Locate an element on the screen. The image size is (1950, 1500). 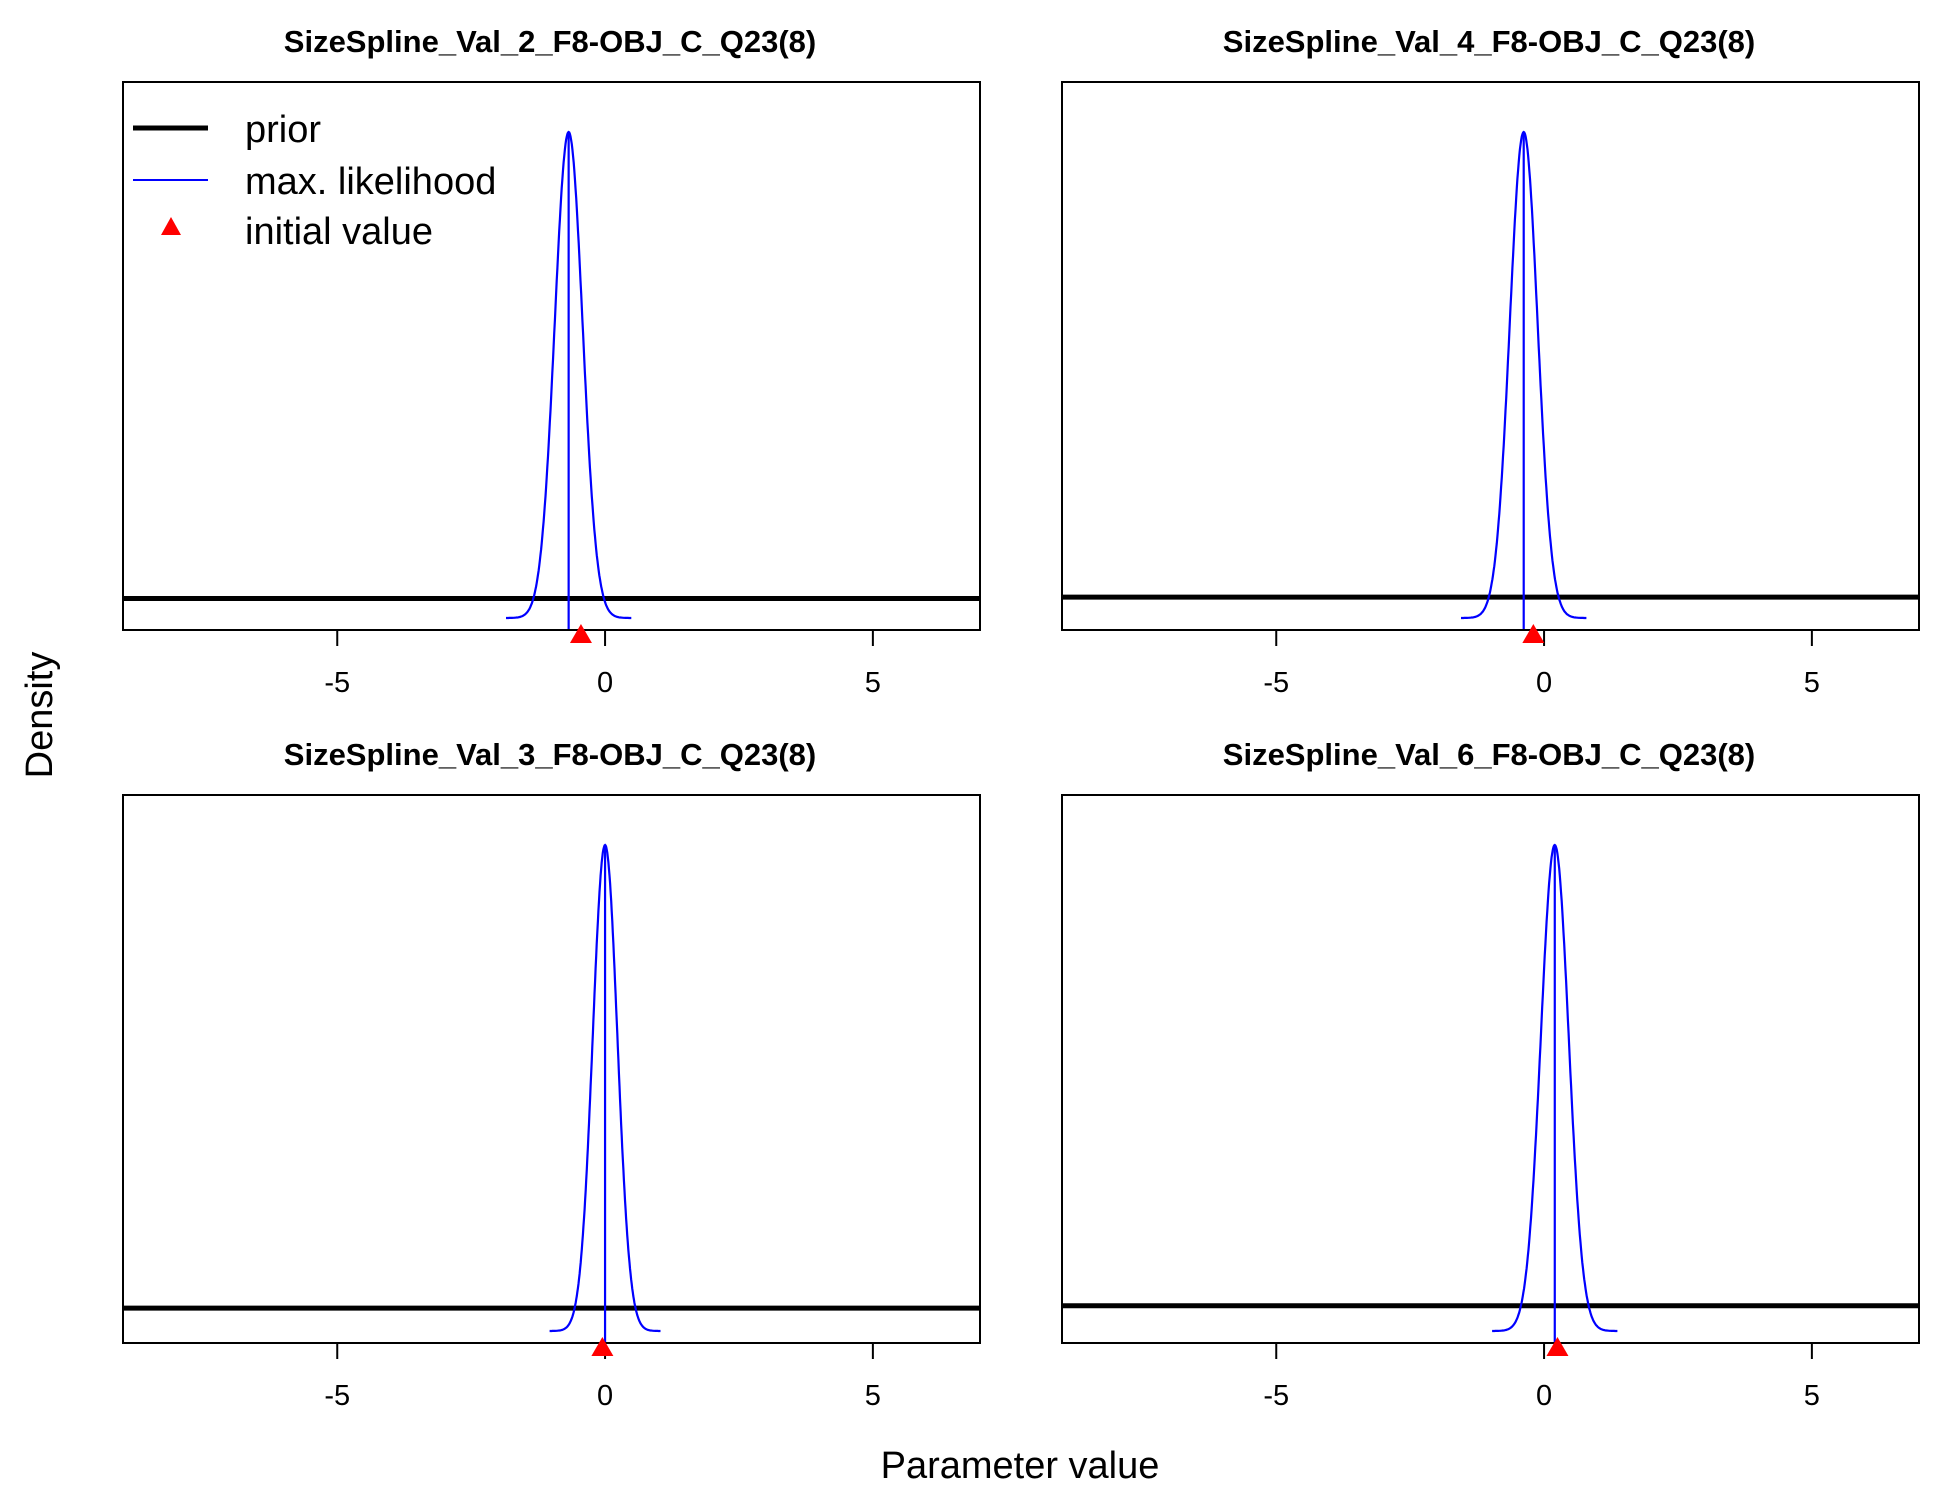
y-axis-title: Density is located at coordinates (40, 715).